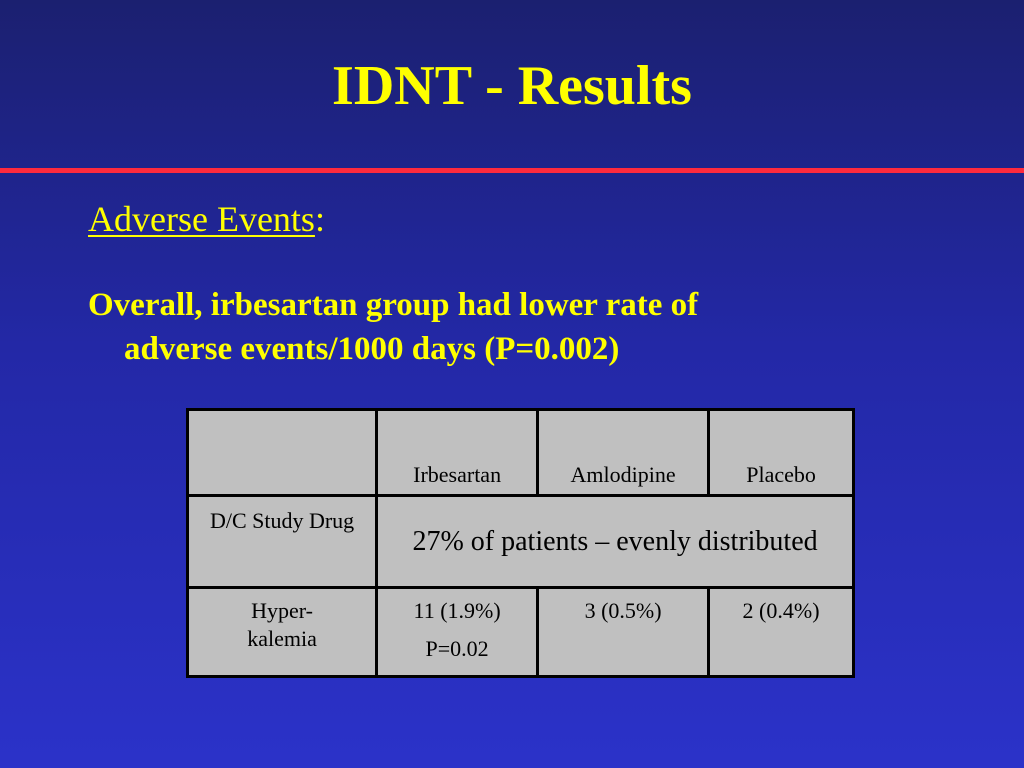  I want to click on summary-line-2: adverse events/1000 days (P=0.002), so click(372, 349).